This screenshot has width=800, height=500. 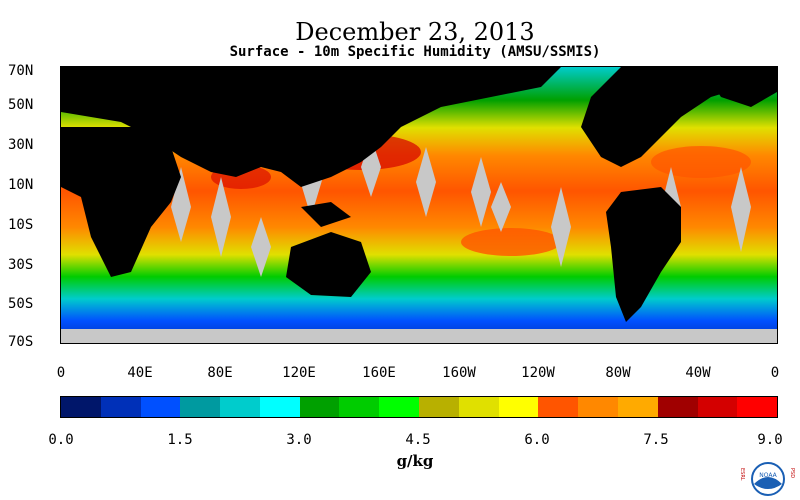 What do you see at coordinates (21, 304) in the screenshot?
I see `lat-label: 50S` at bounding box center [21, 304].